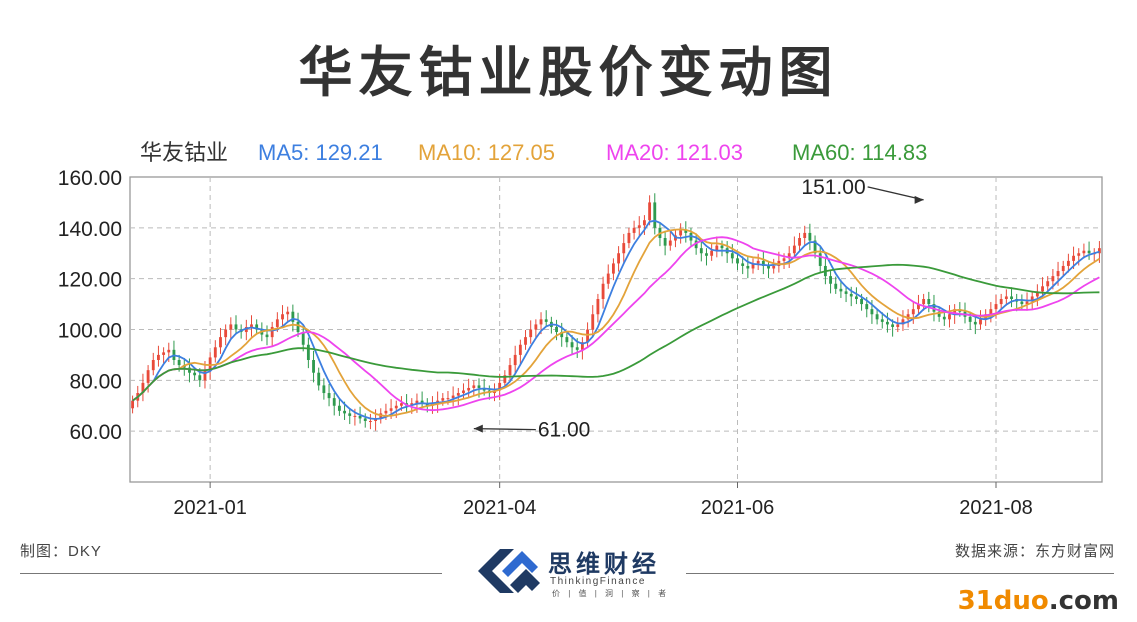 This screenshot has height=622, width=1137. Describe the element at coordinates (90, 331) in the screenshot. I see `y-tick-label: 100.00` at that location.